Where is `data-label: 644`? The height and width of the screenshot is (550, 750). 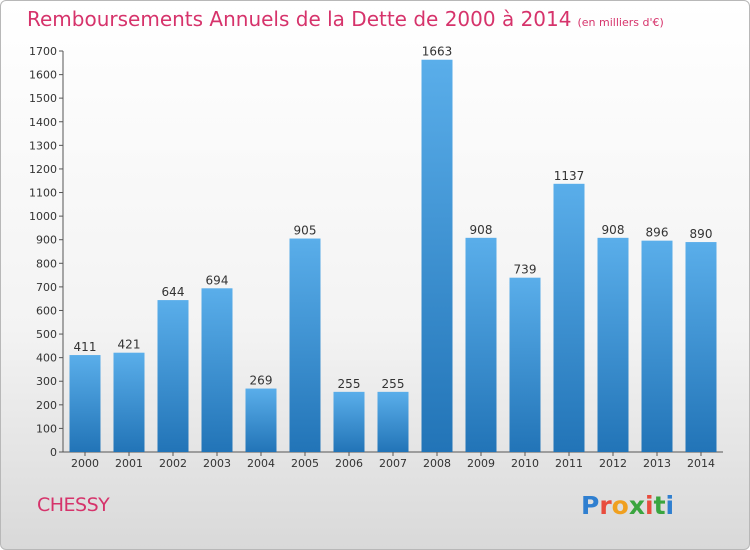 data-label: 644 is located at coordinates (173, 292).